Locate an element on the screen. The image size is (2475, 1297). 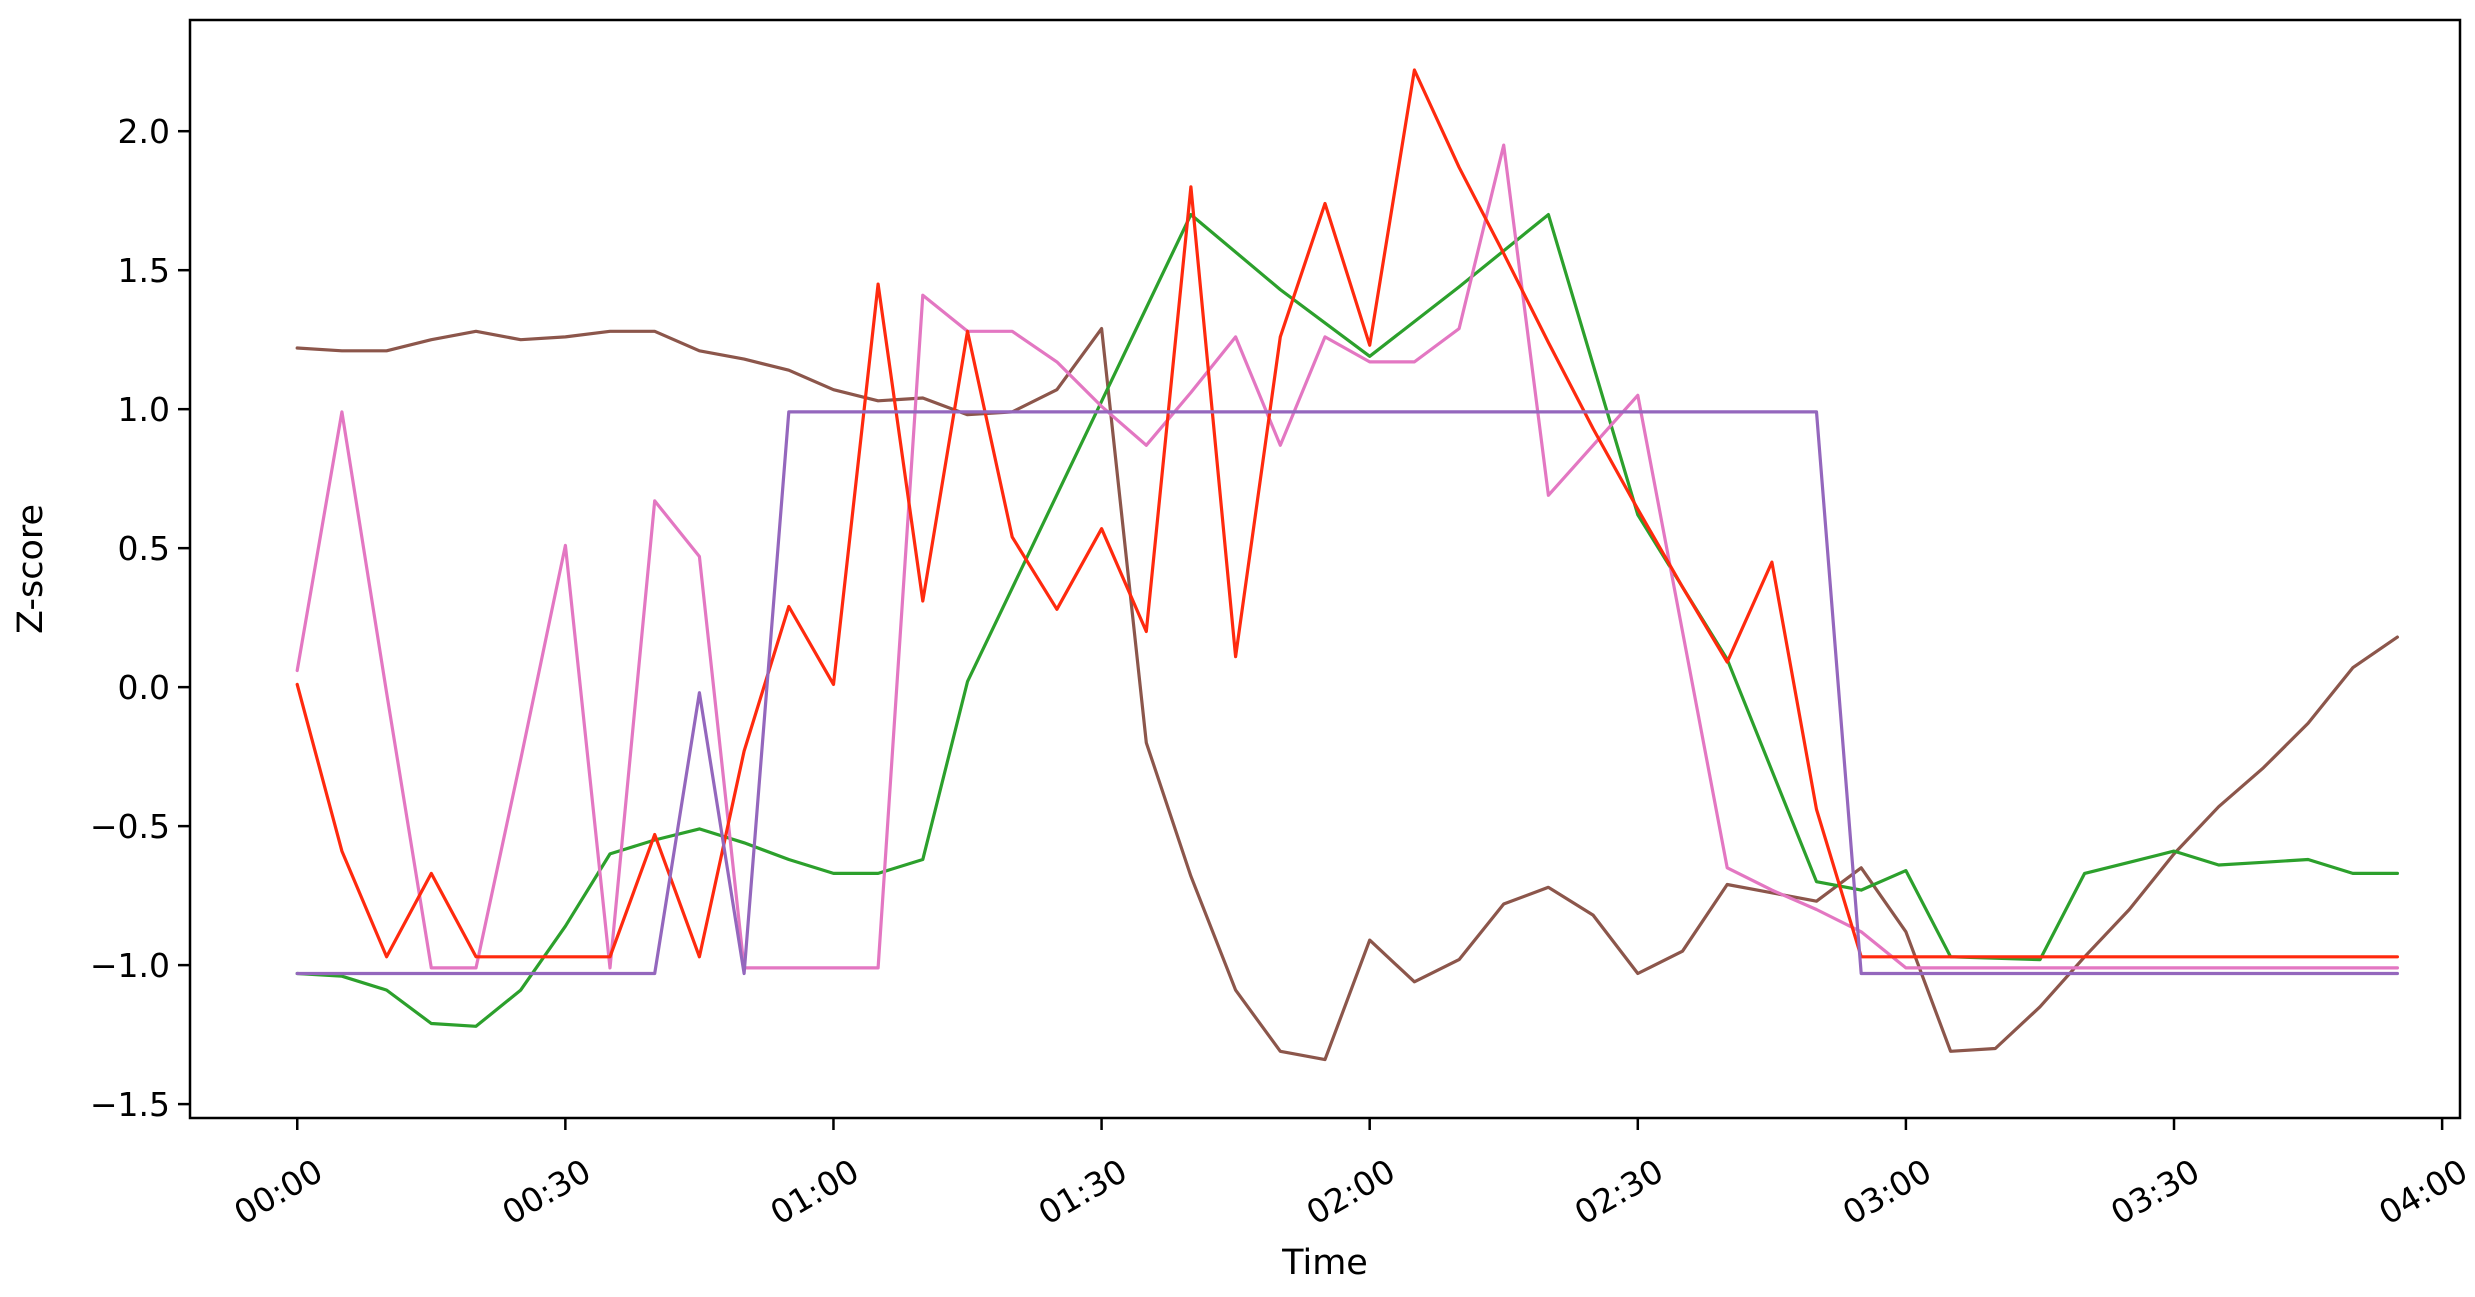
y-tick-label: 0.0 is located at coordinates (144, 687).